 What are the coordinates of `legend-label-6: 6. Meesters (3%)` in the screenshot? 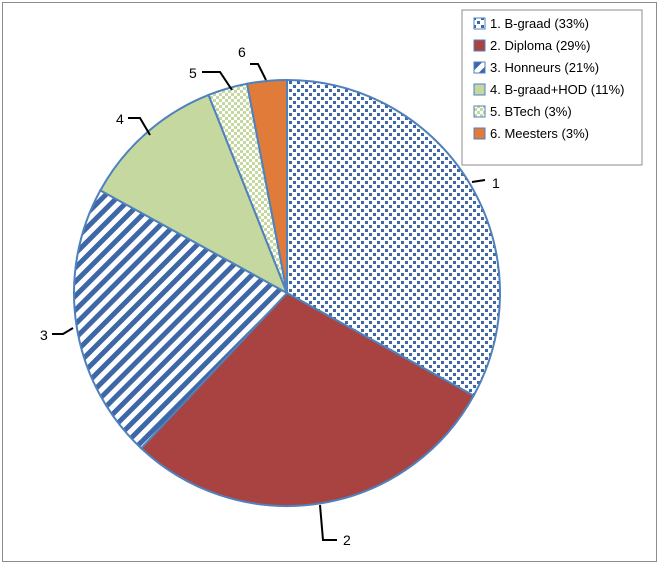 It's located at (539, 133).